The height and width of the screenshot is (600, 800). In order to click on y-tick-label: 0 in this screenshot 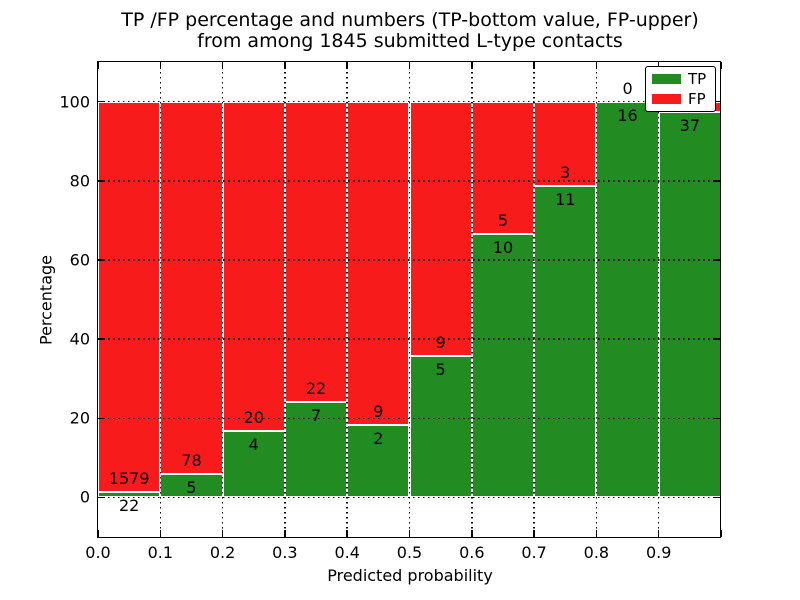, I will do `click(84, 497)`.